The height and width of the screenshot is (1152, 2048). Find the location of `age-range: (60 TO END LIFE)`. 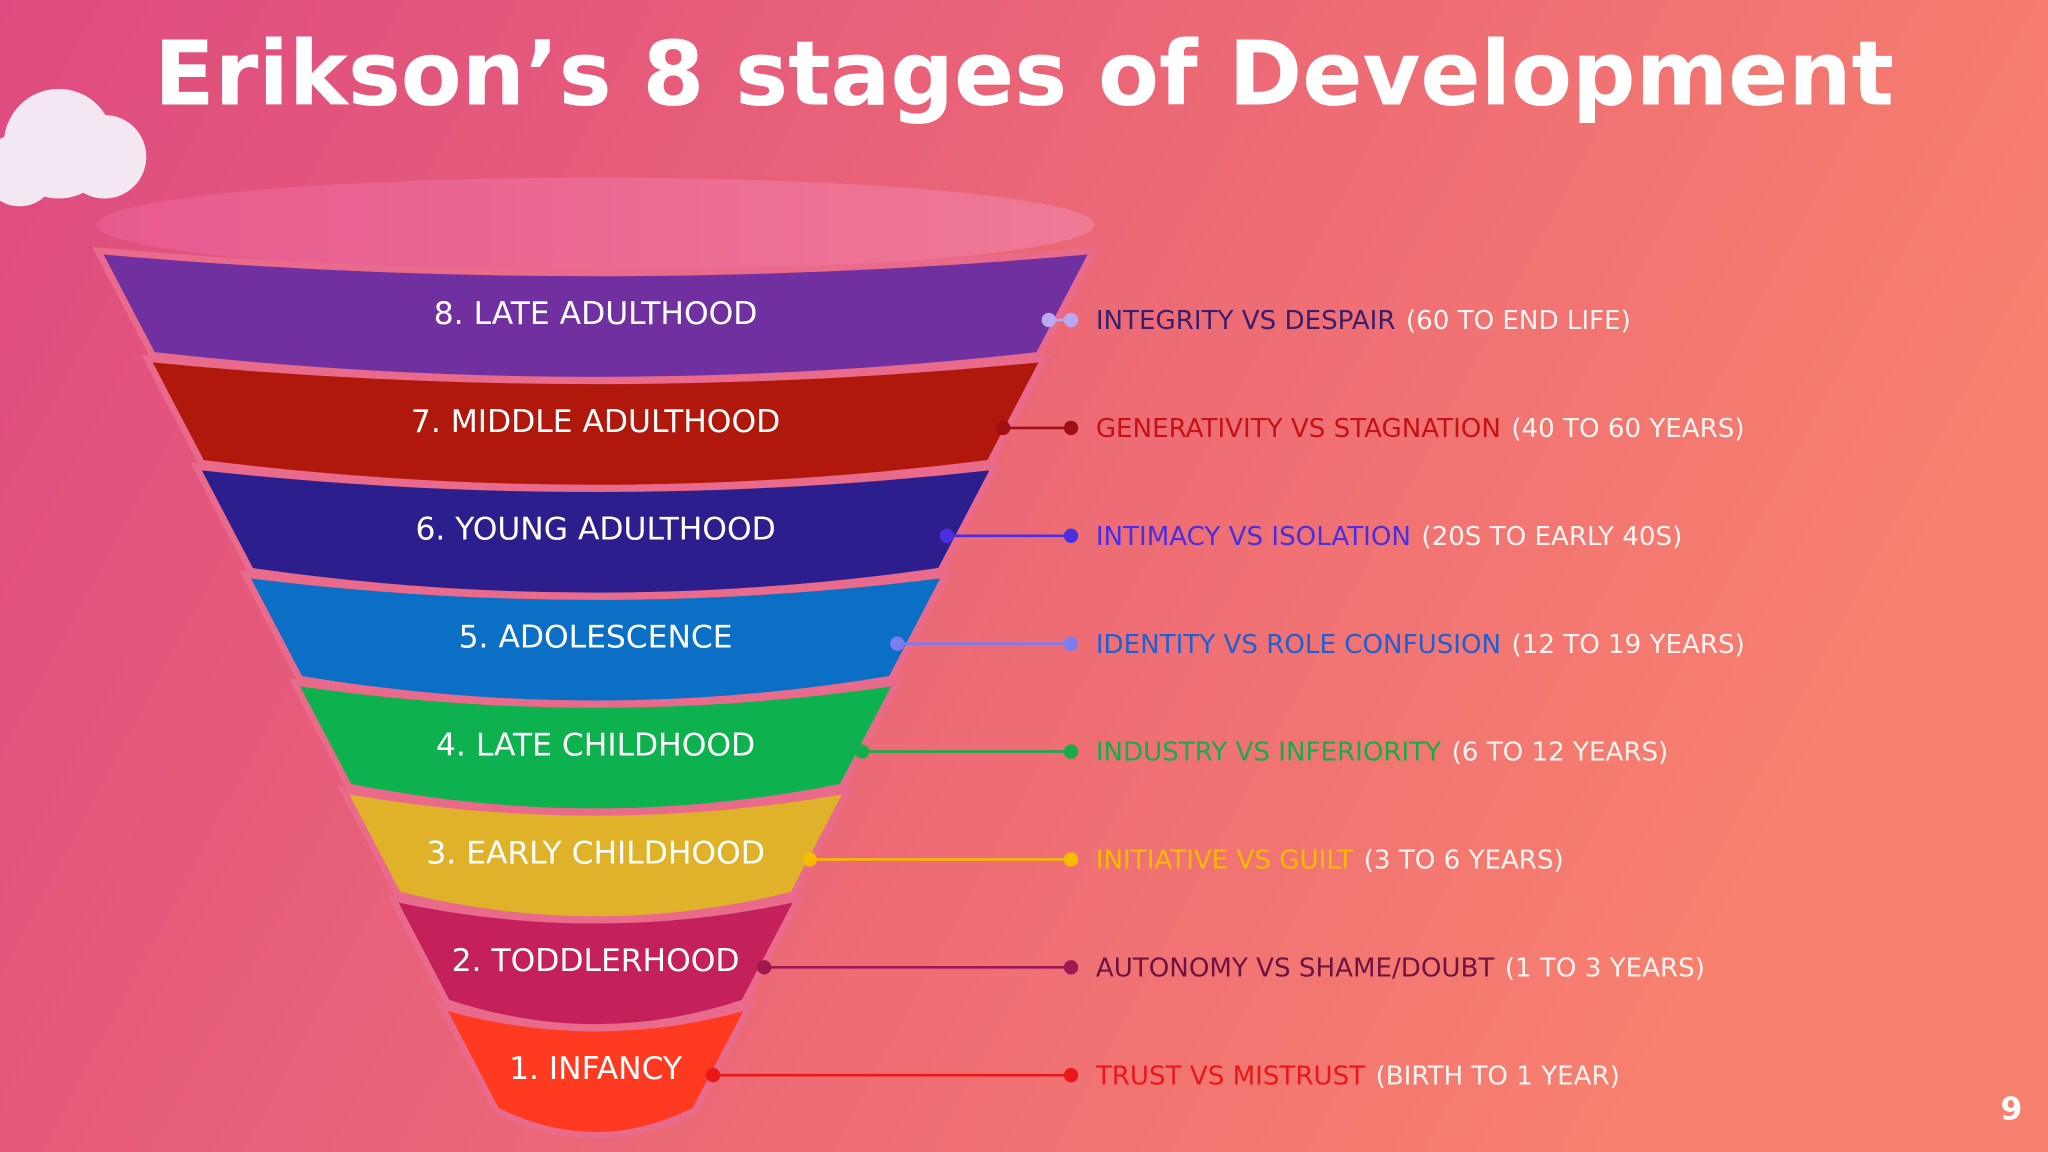

age-range: (60 TO END LIFE) is located at coordinates (1518, 321).